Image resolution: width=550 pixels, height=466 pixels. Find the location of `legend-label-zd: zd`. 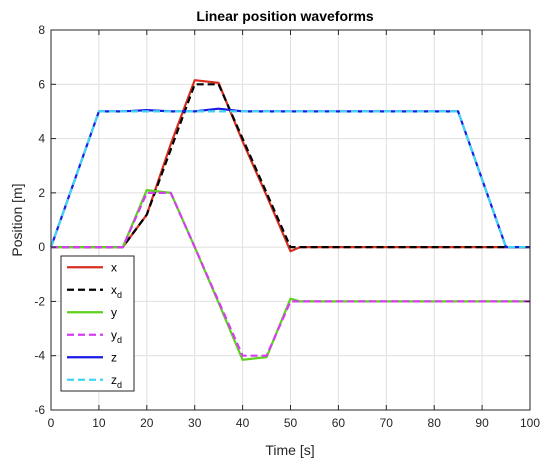

legend-label-zd: zd is located at coordinates (116, 381).